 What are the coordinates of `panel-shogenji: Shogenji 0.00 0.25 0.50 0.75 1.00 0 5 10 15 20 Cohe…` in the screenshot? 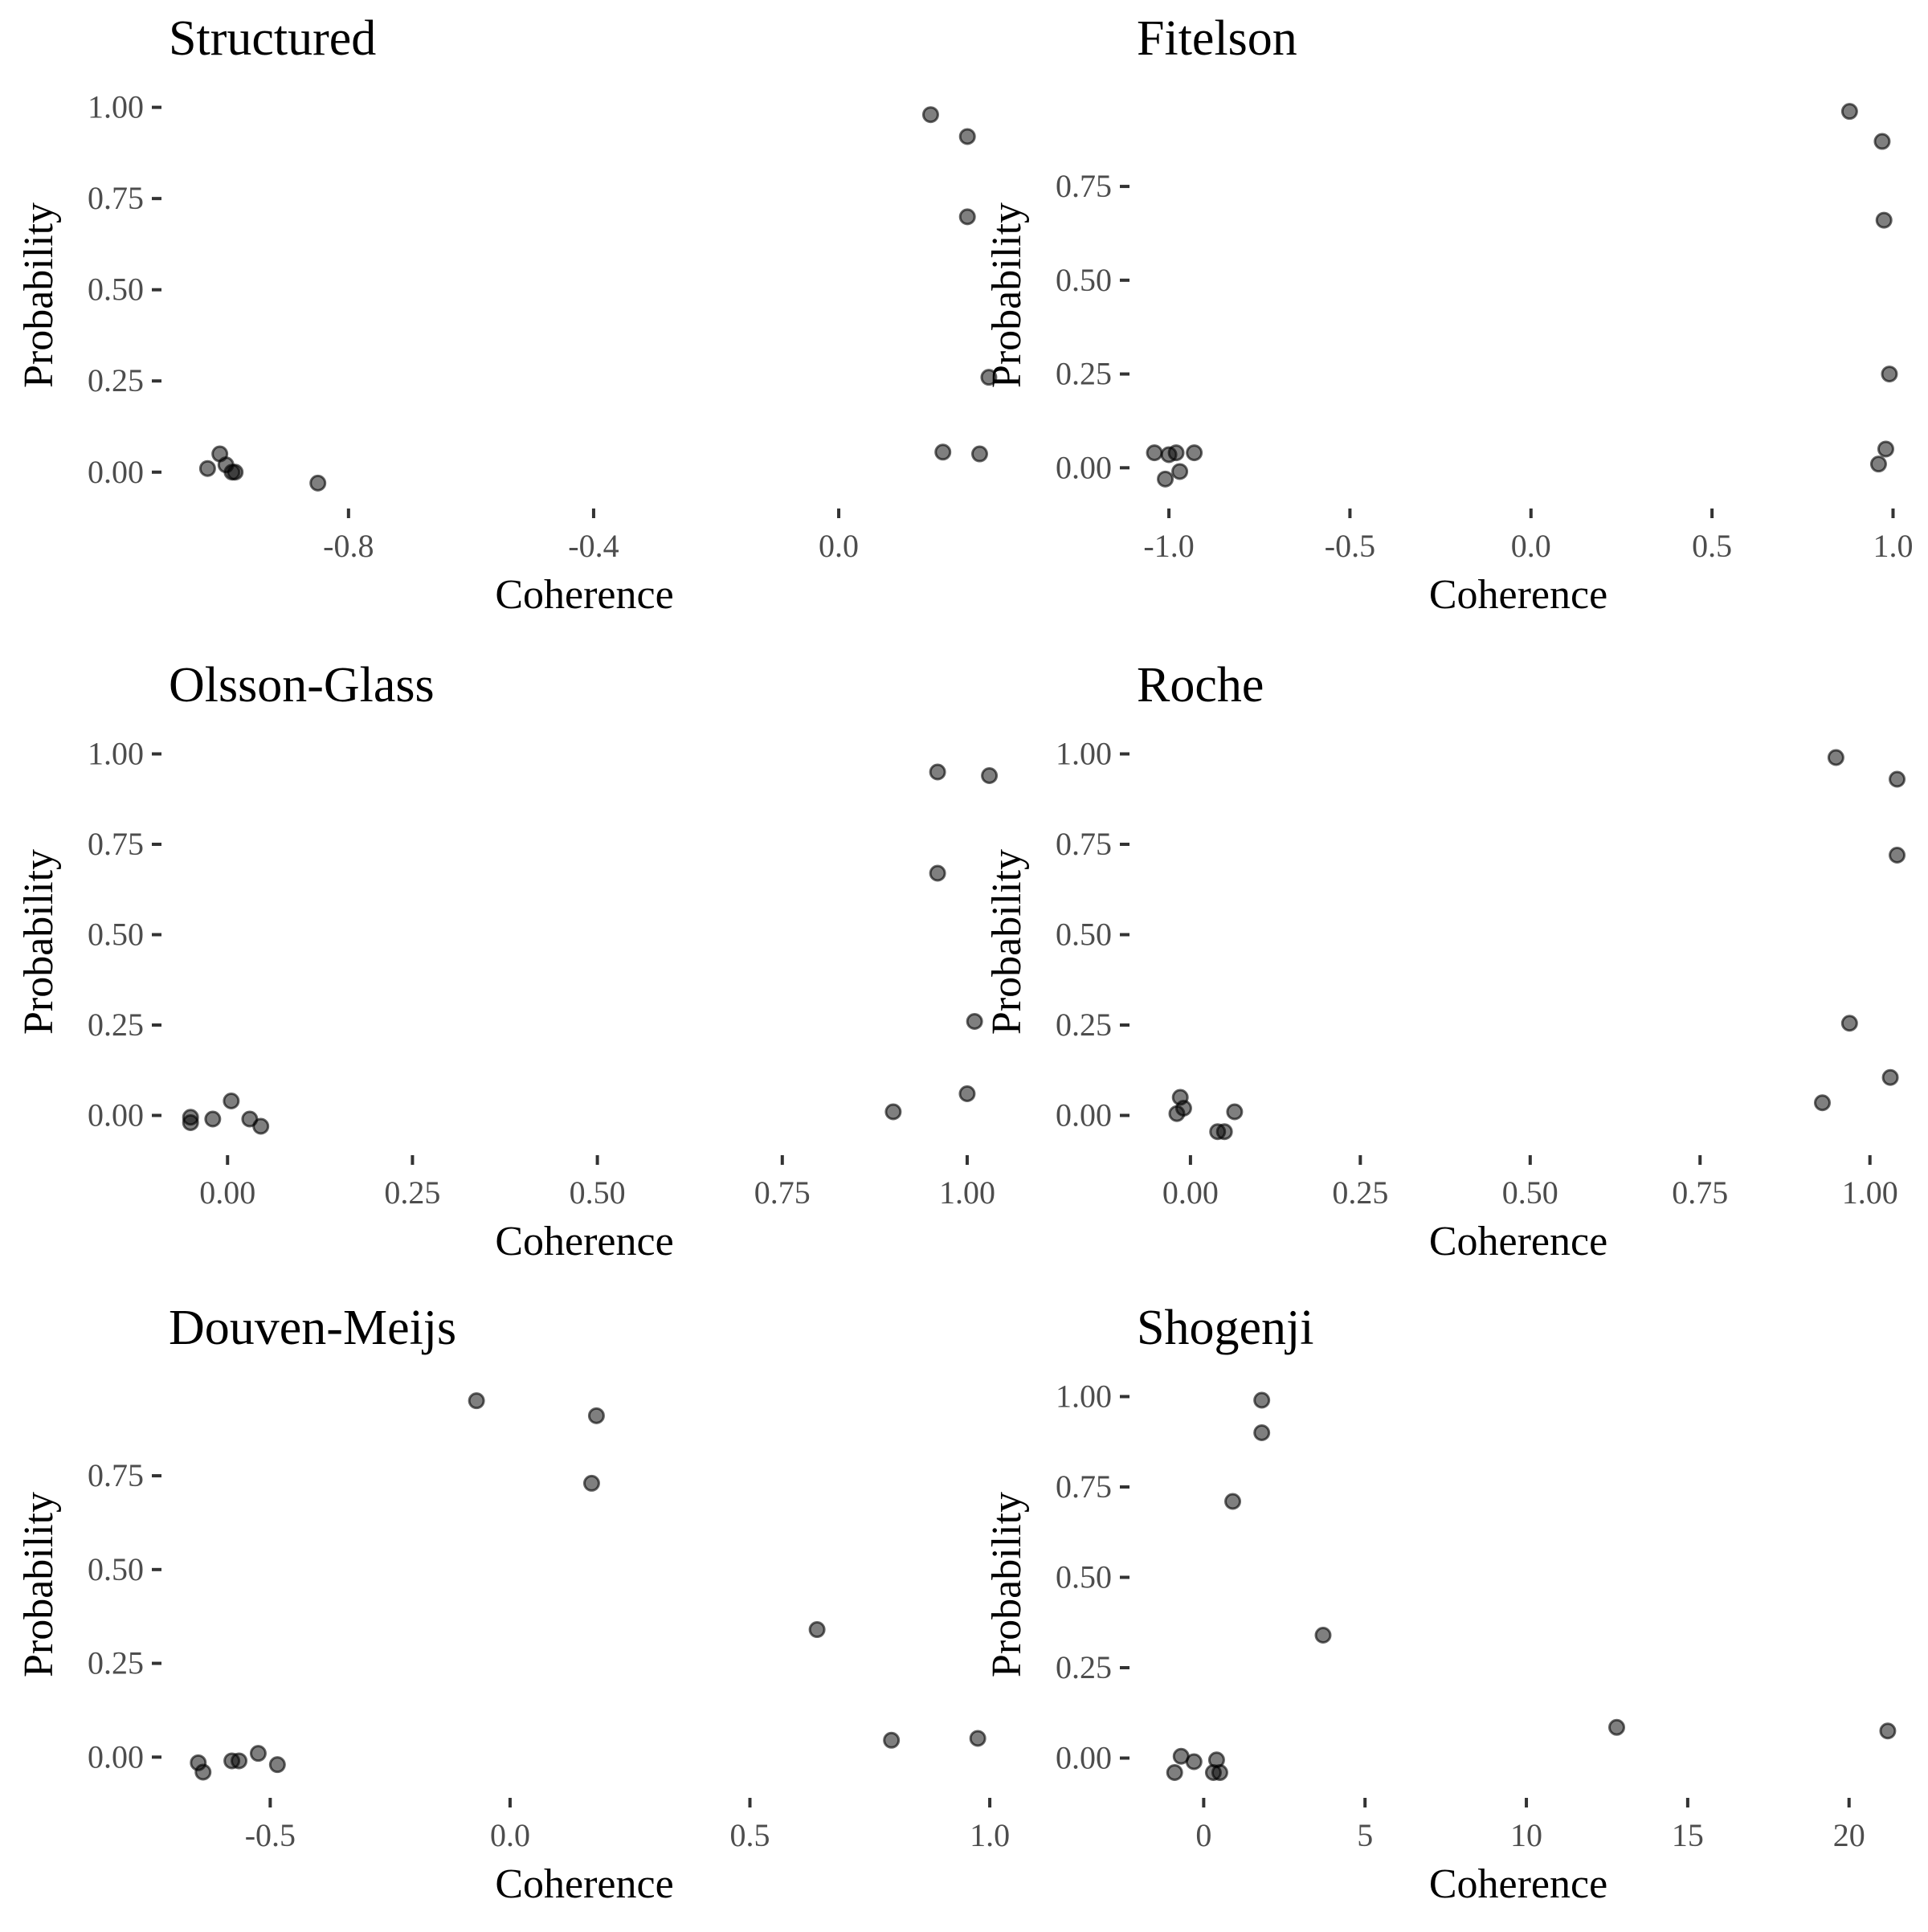 It's located at (1440, 1604).